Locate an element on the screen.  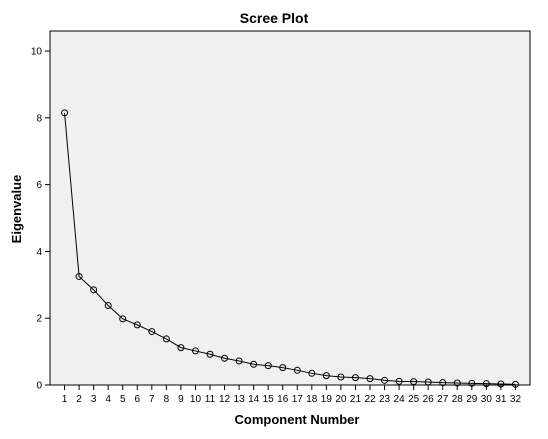
y-tick-label: 4 is located at coordinates (39, 252).